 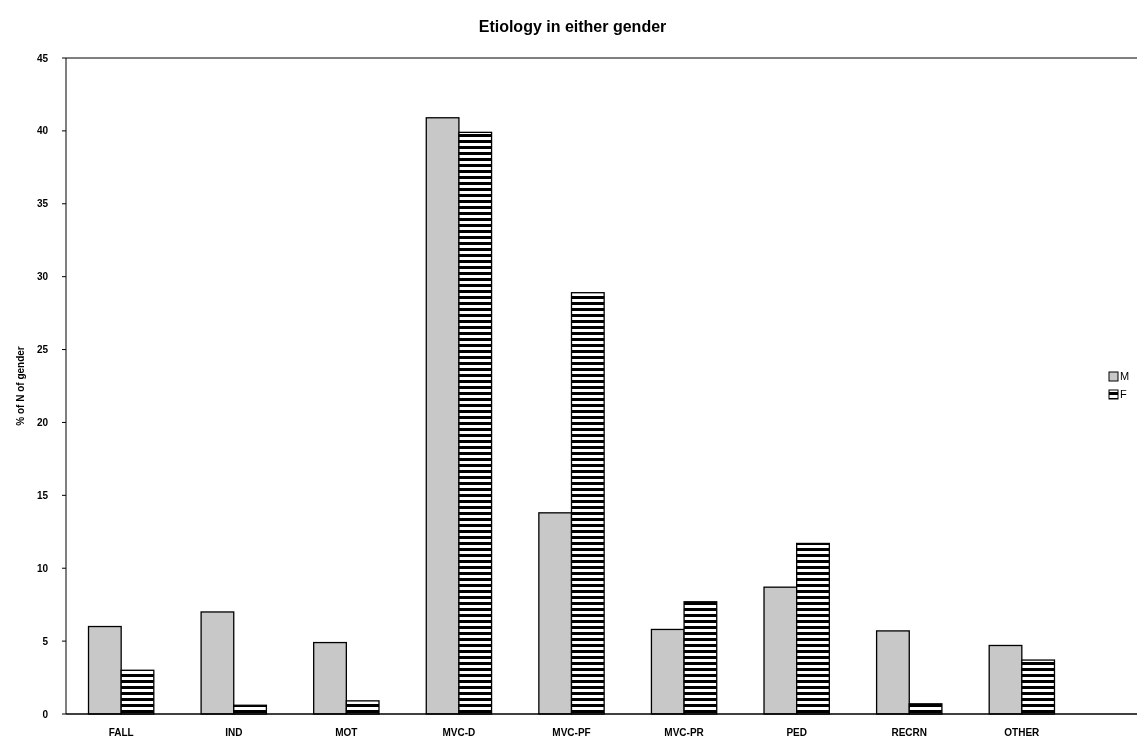 What do you see at coordinates (572, 26) in the screenshot?
I see `chart-title: Etiology in either gender` at bounding box center [572, 26].